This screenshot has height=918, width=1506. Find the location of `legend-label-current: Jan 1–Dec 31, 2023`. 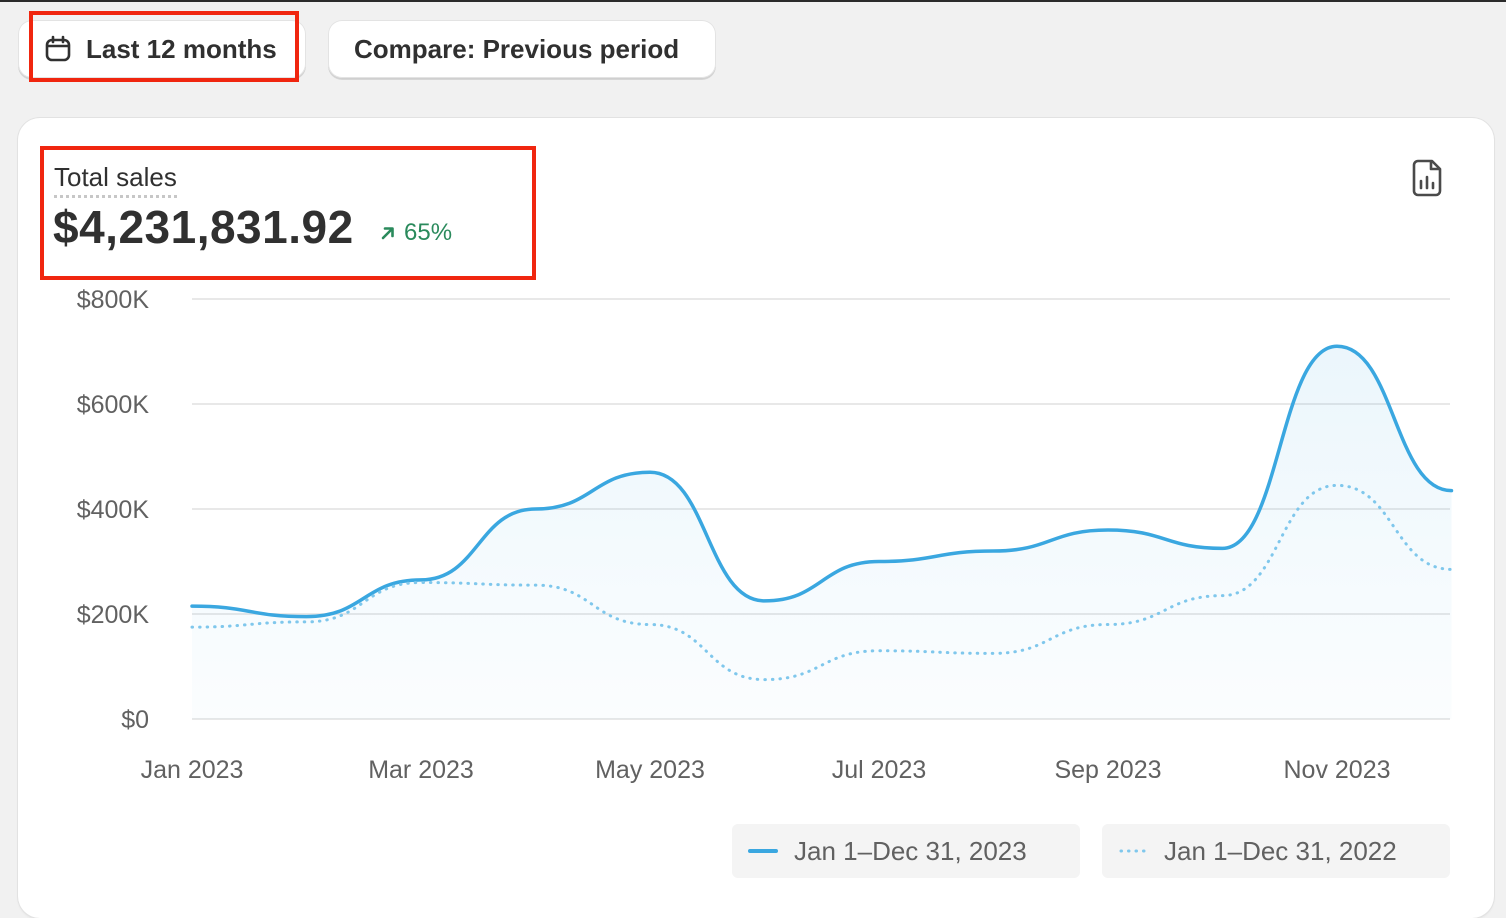

legend-label-current: Jan 1–Dec 31, 2023 is located at coordinates (910, 850).